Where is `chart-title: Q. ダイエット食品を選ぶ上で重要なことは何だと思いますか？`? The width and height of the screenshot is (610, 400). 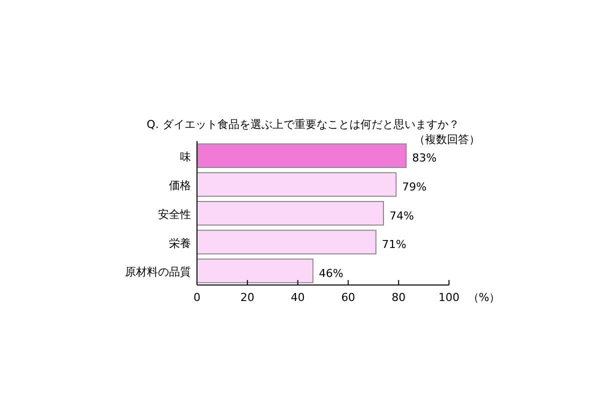 chart-title: Q. ダイエット食品を選ぶ上で重要なことは何だと思いますか？ is located at coordinates (303, 124).